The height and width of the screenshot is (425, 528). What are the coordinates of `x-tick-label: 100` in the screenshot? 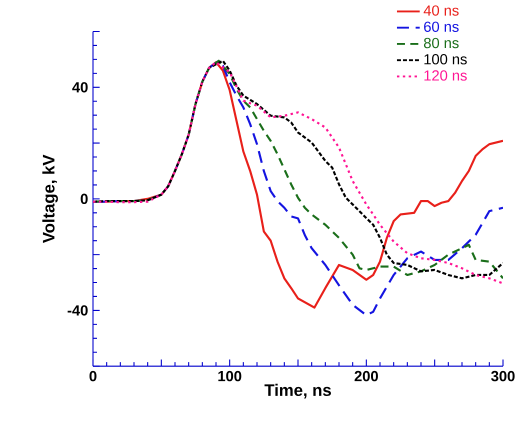 It's located at (230, 376).